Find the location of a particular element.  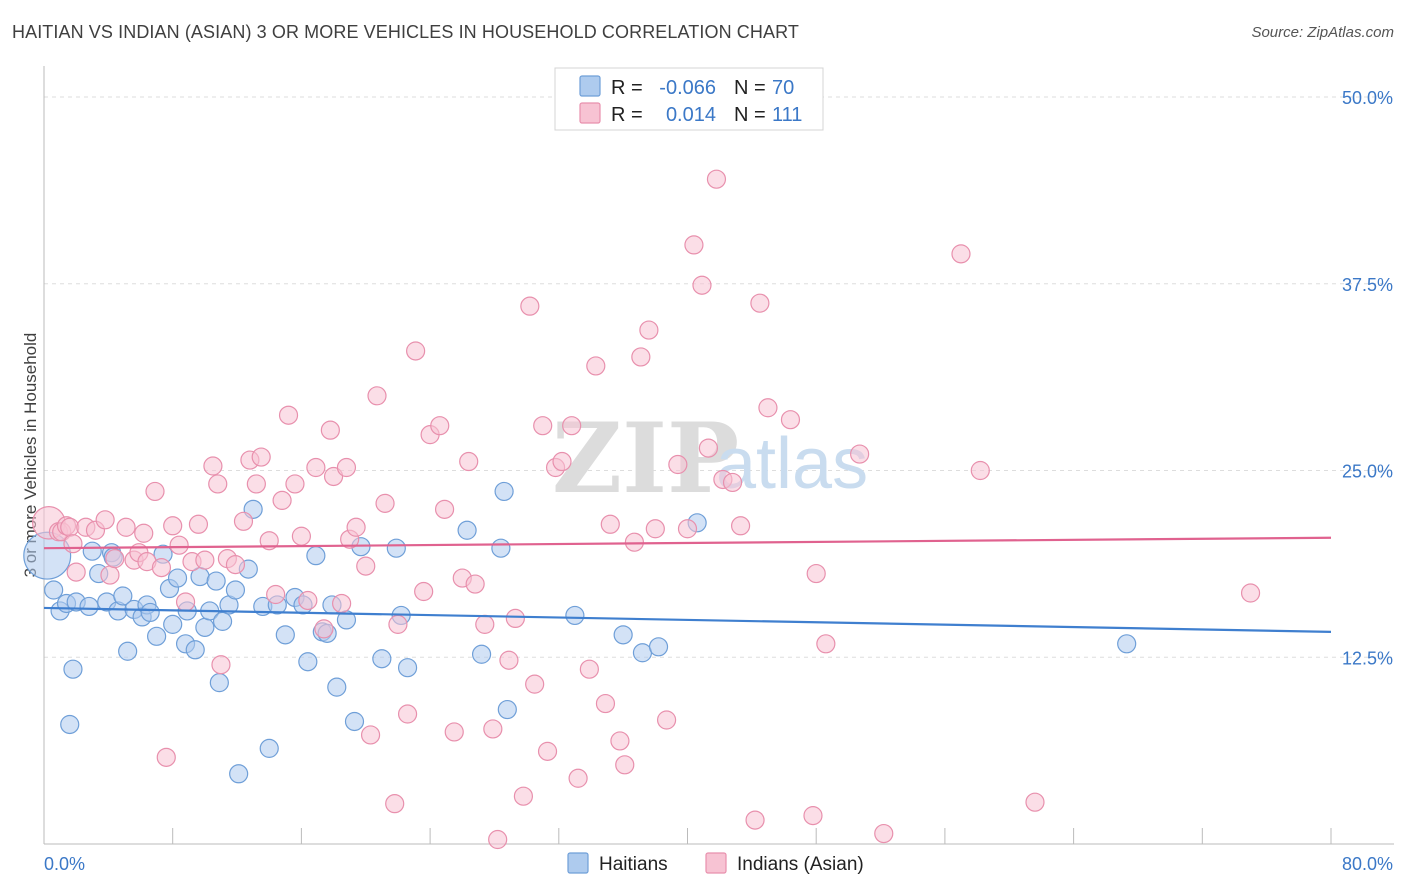

x-tick-label-min: 0.0% is located at coordinates (64, 864).